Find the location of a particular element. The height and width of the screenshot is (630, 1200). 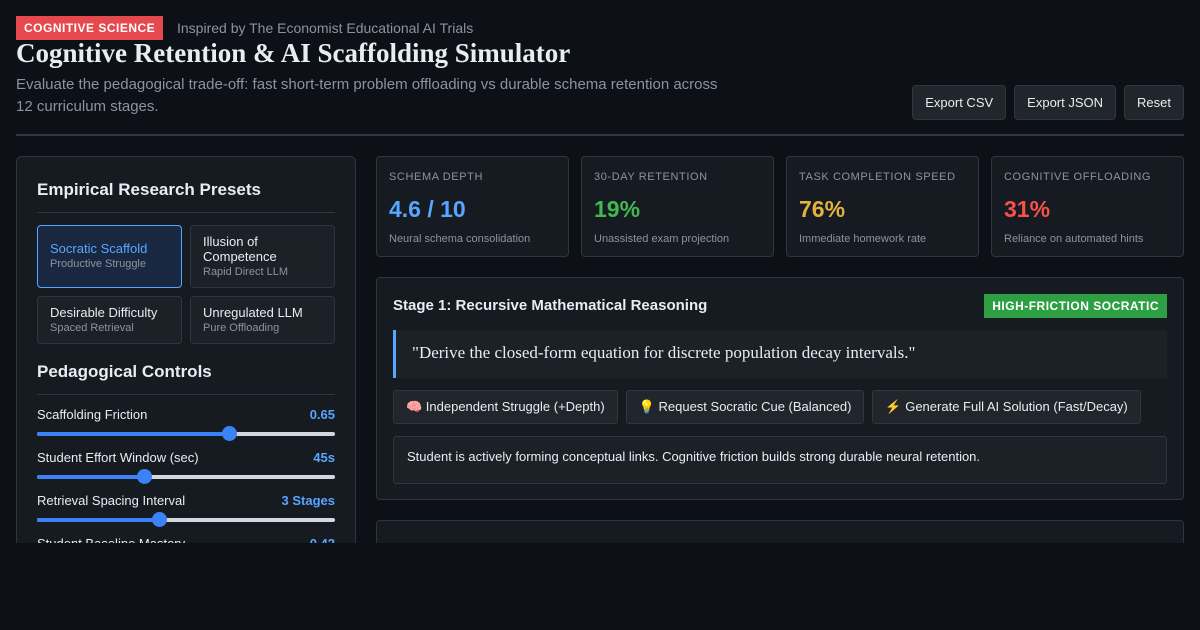

preset-card: Desirable Difficulty Spaced Retrieval is located at coordinates (109, 320).